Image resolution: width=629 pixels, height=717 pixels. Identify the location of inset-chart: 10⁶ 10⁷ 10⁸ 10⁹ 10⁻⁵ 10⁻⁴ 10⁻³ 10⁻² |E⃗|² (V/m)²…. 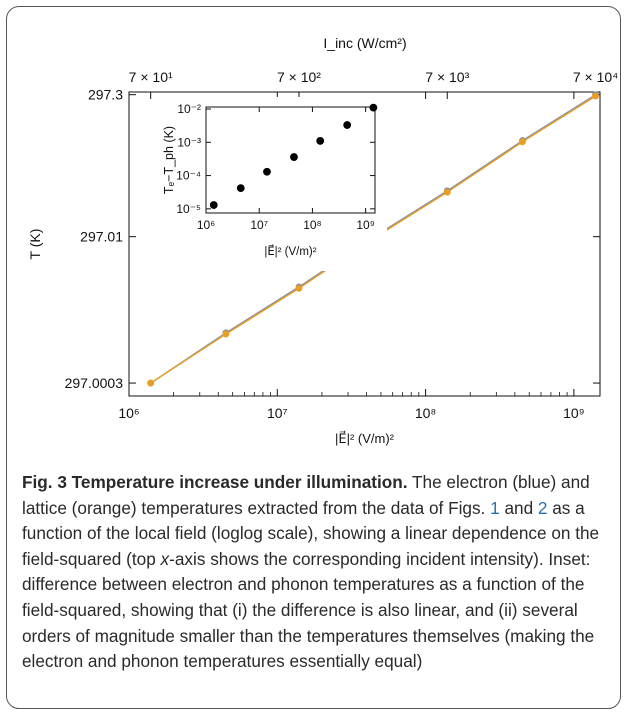
(271, 184).